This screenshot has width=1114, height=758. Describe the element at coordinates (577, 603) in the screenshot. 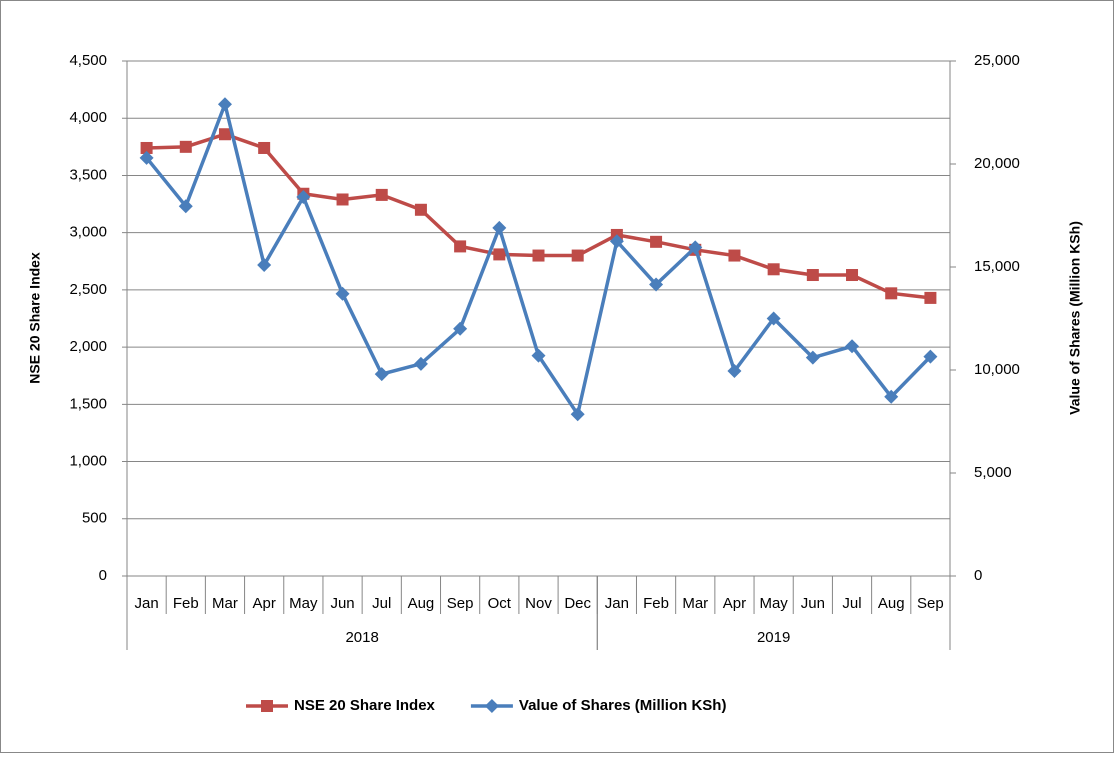

I see `x-tick-label: Dec` at that location.